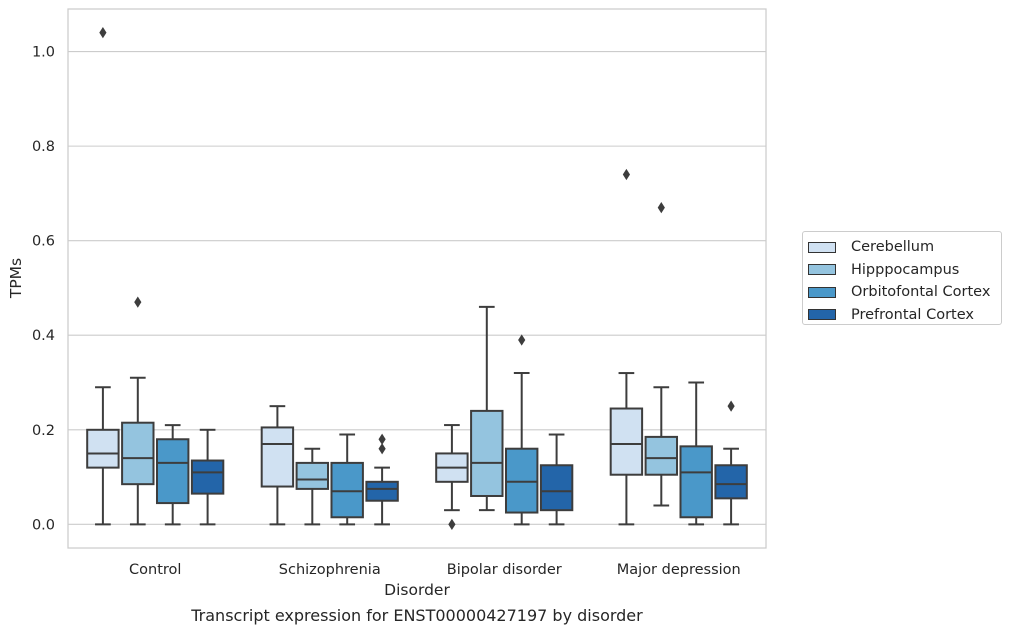 Image resolution: width=1014 pixels, height=634 pixels. Describe the element at coordinates (893, 247) in the screenshot. I see `legend-label: Cerebellum` at that location.